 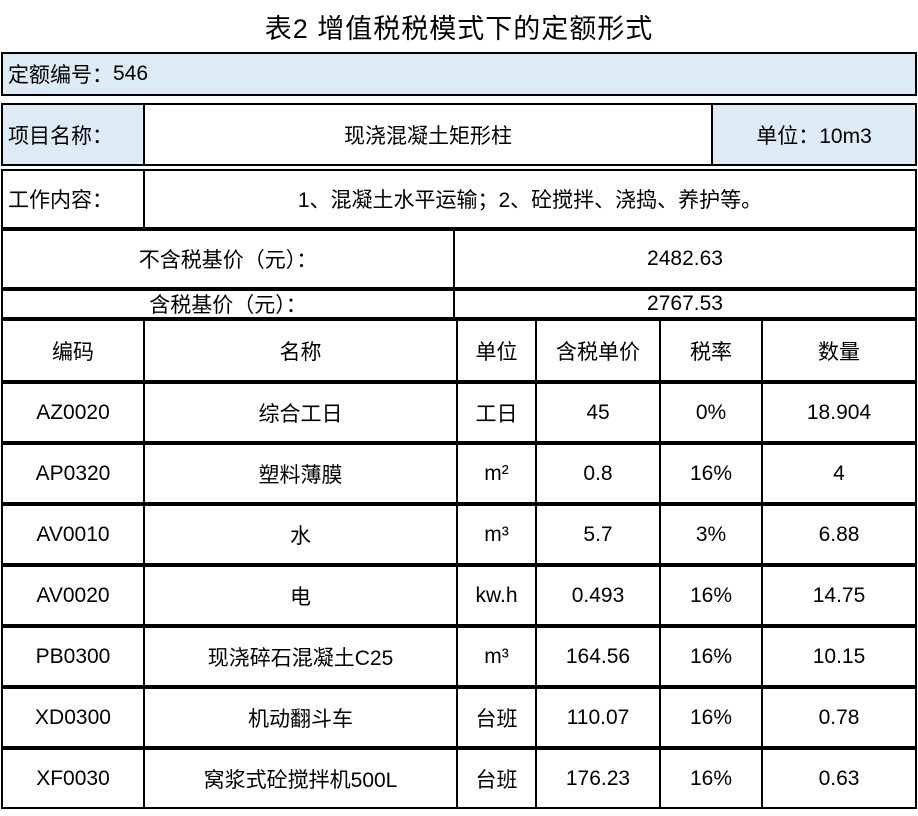 What do you see at coordinates (597, 350) in the screenshot?
I see `header-unit-price: 含税单价` at bounding box center [597, 350].